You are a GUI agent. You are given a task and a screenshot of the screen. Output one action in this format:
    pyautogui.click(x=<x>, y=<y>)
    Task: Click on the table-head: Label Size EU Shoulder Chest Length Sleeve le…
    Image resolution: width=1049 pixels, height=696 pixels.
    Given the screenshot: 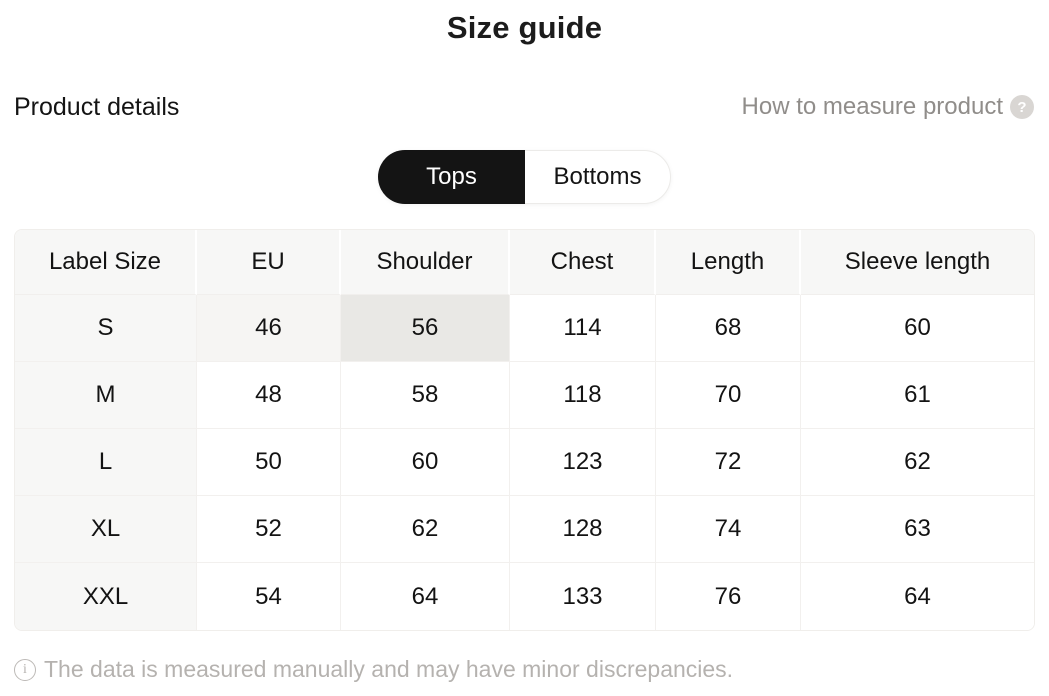 What is the action you would take?
    pyautogui.click(x=524, y=262)
    